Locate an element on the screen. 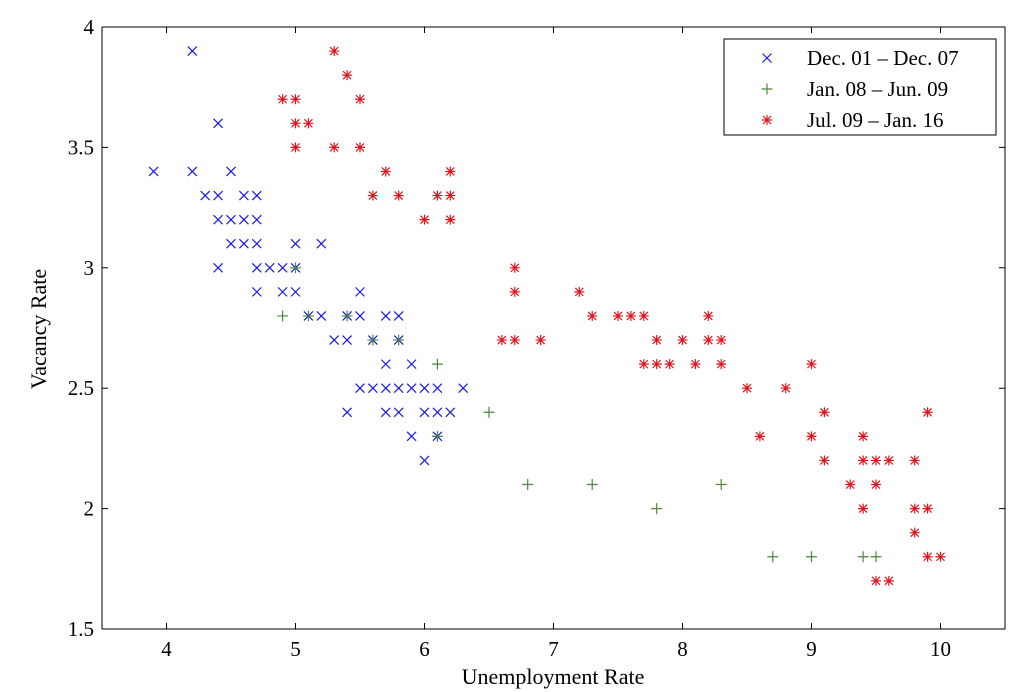  legend-label-series-3: Jul. 09 – Jan. 16 is located at coordinates (875, 120).